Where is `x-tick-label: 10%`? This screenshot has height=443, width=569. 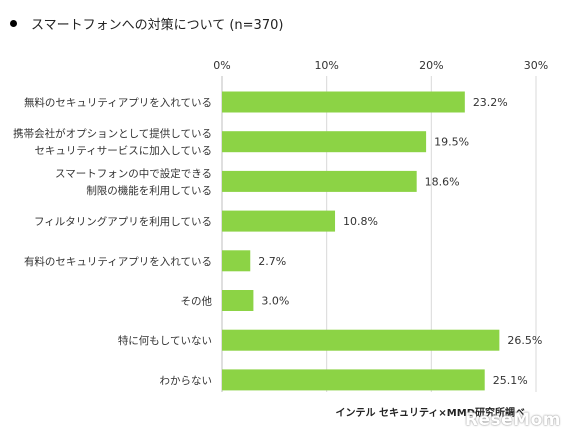
x-tick-label: 10% is located at coordinates (326, 65).